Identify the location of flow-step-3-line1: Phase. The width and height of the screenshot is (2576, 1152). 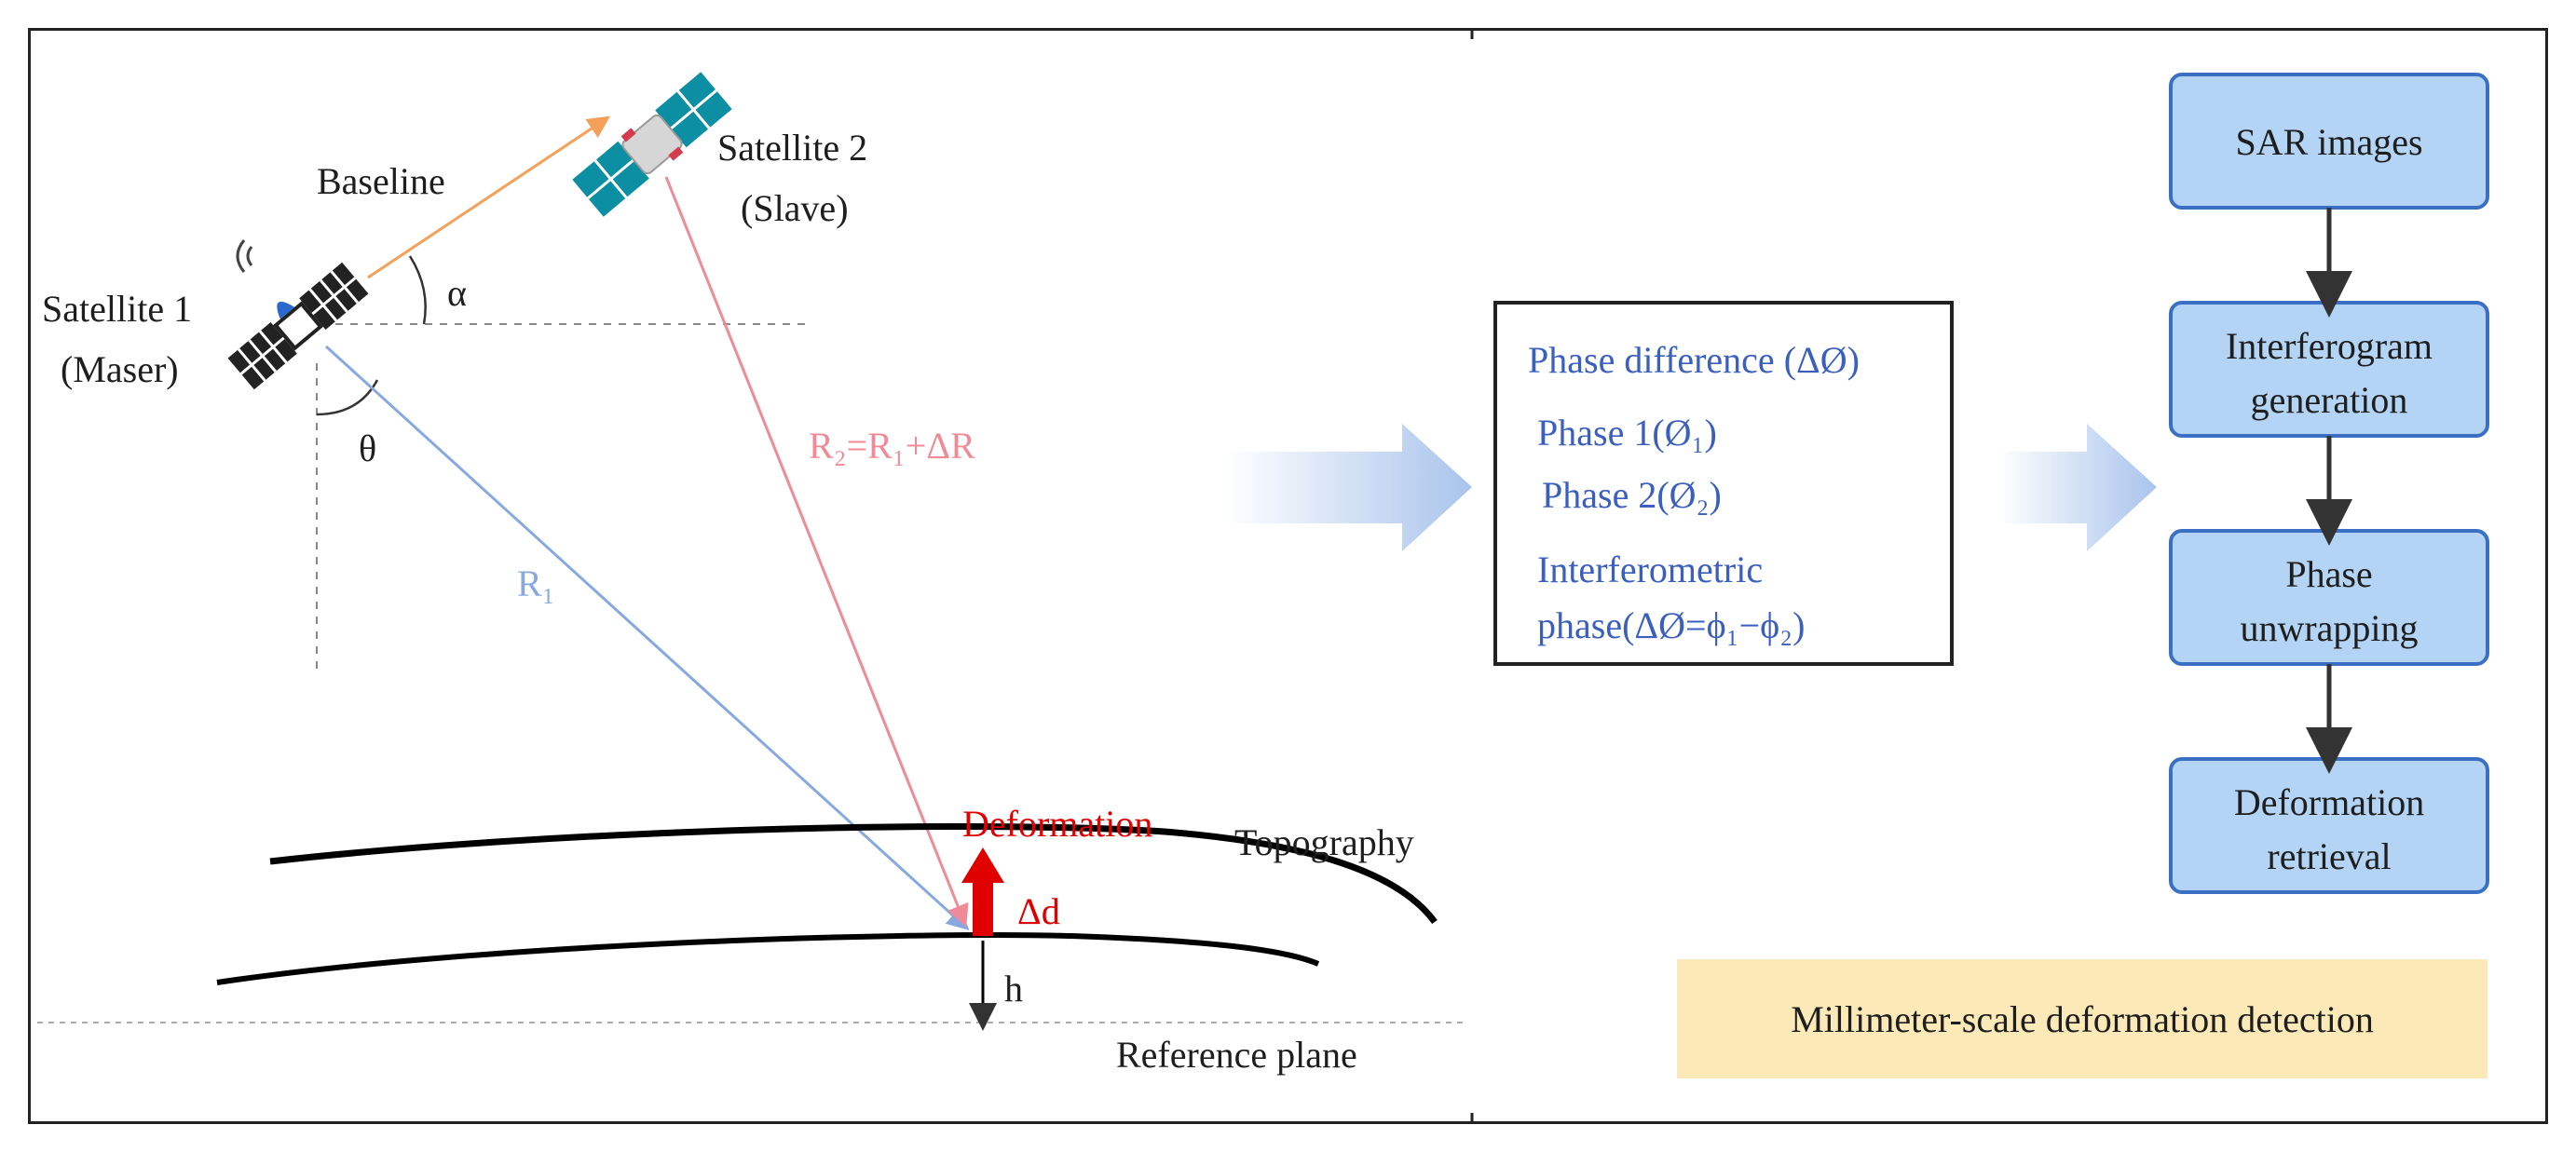
(2328, 574).